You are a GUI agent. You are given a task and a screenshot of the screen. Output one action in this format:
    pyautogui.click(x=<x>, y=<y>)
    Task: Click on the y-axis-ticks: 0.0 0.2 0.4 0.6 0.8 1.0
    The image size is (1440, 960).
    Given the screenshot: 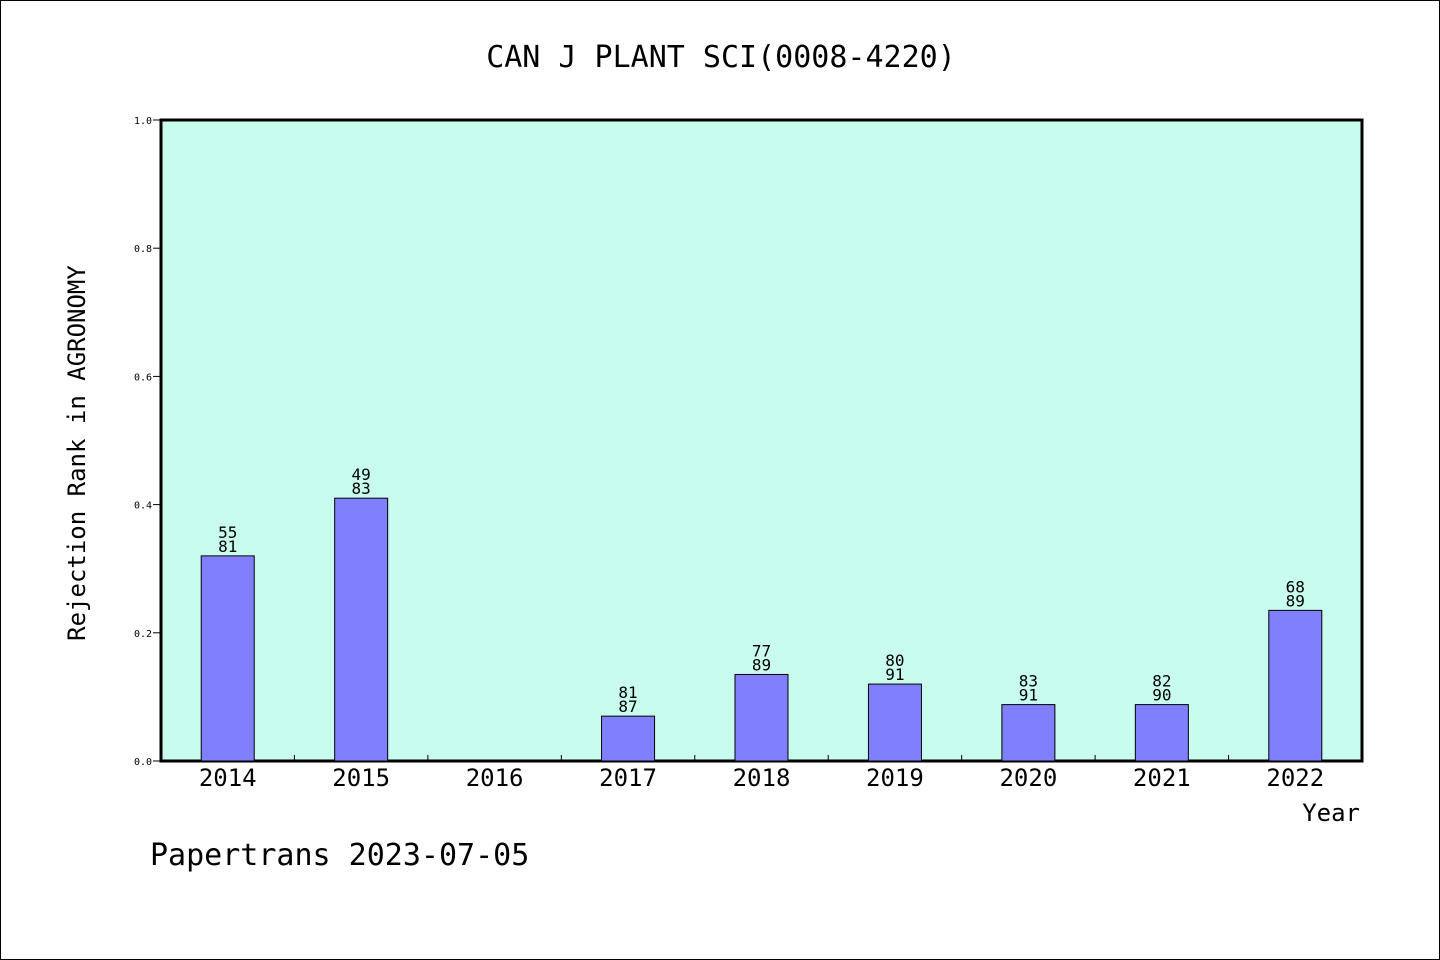 What is the action you would take?
    pyautogui.click(x=147, y=442)
    